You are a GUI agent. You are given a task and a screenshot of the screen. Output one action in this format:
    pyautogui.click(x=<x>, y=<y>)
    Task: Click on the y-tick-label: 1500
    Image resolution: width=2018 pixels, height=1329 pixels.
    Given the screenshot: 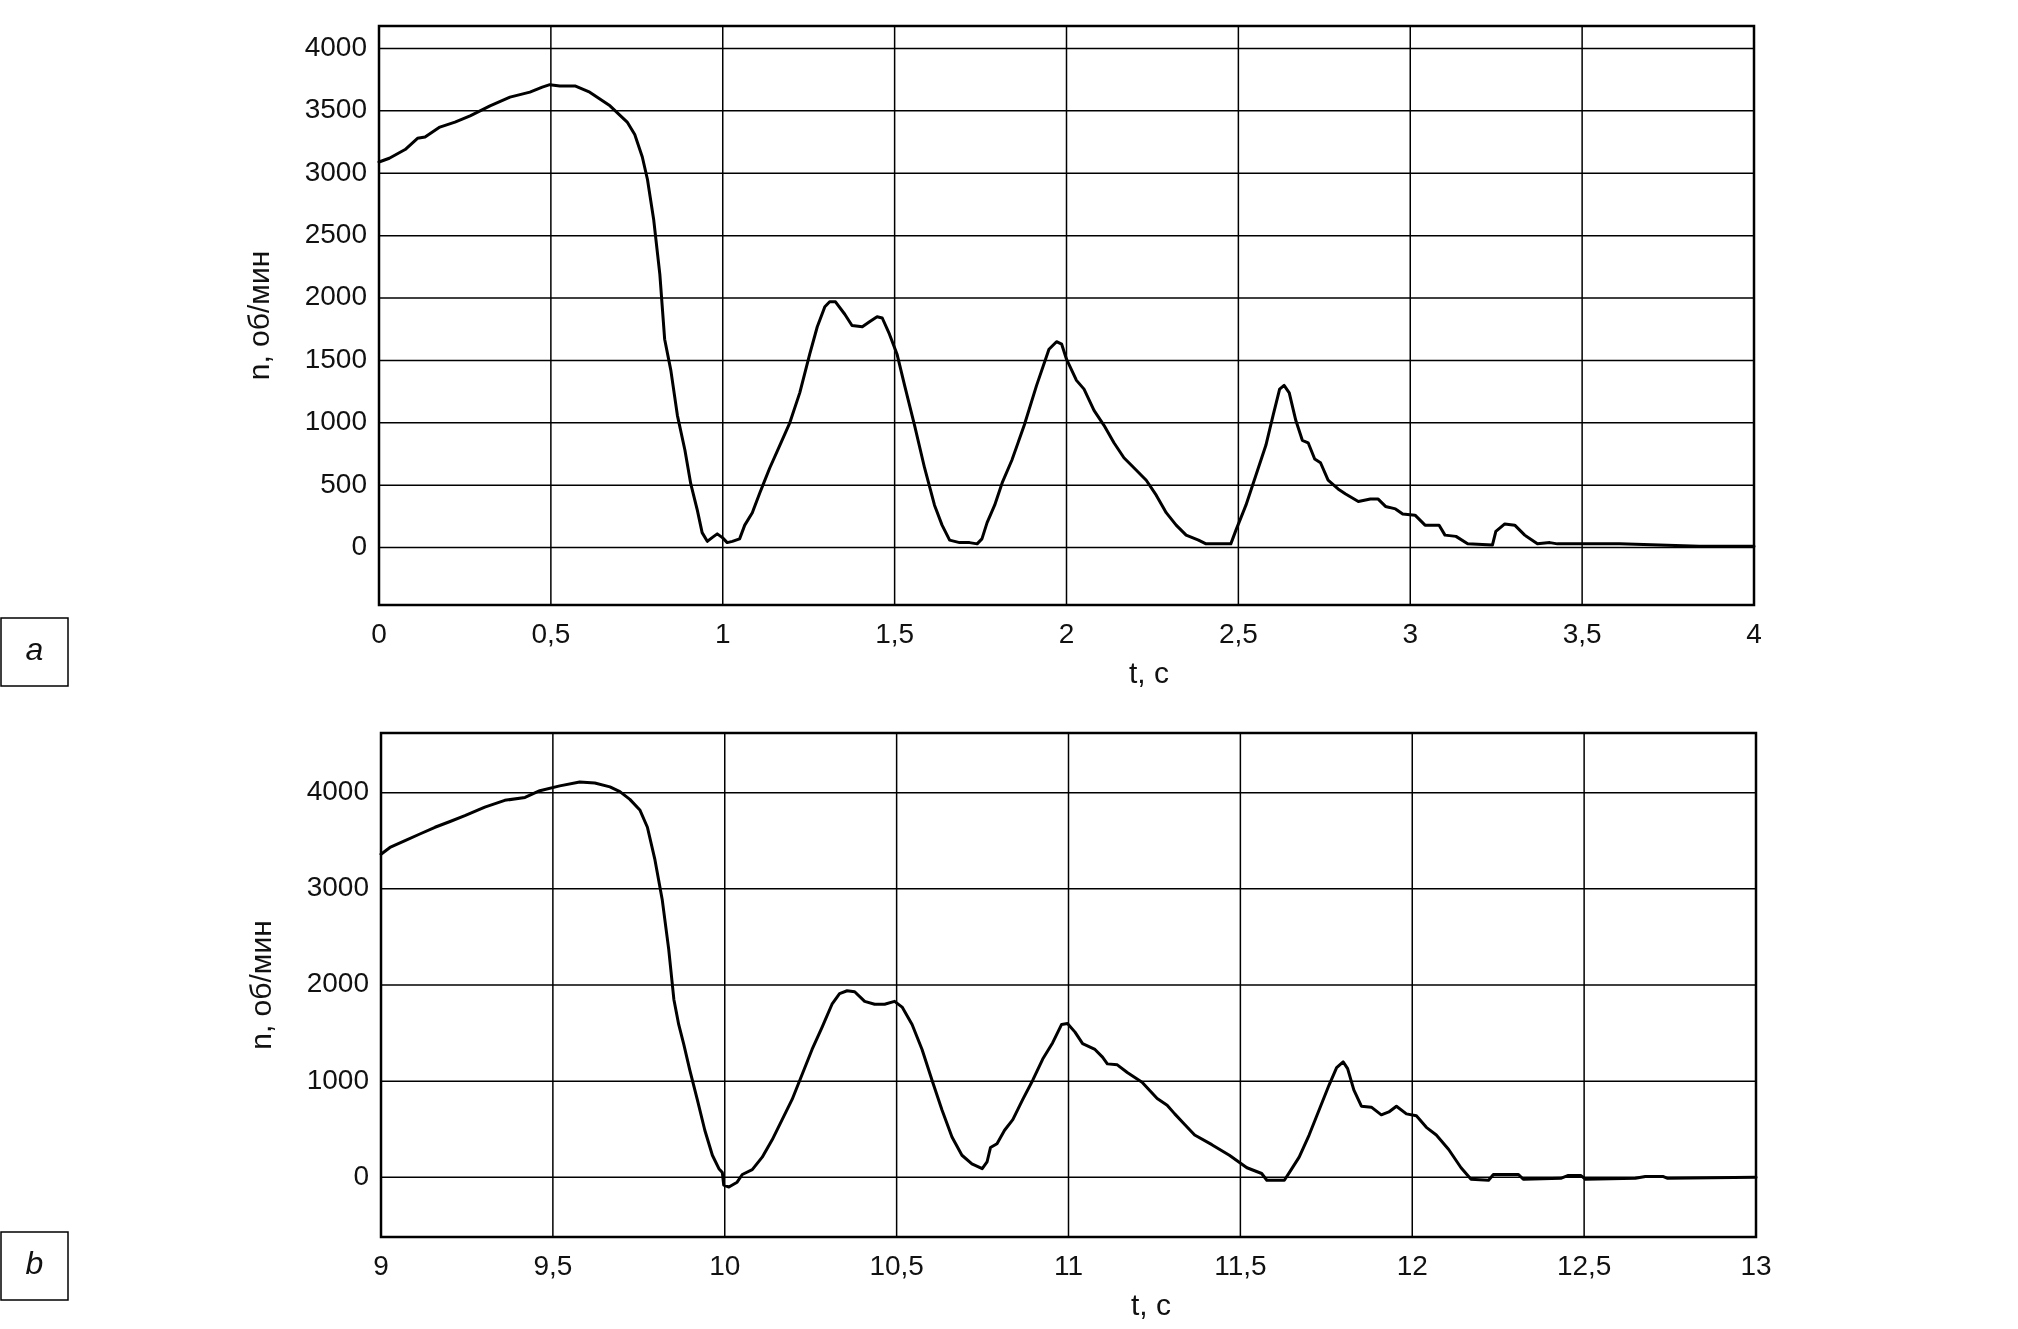 What is the action you would take?
    pyautogui.click(x=335, y=358)
    